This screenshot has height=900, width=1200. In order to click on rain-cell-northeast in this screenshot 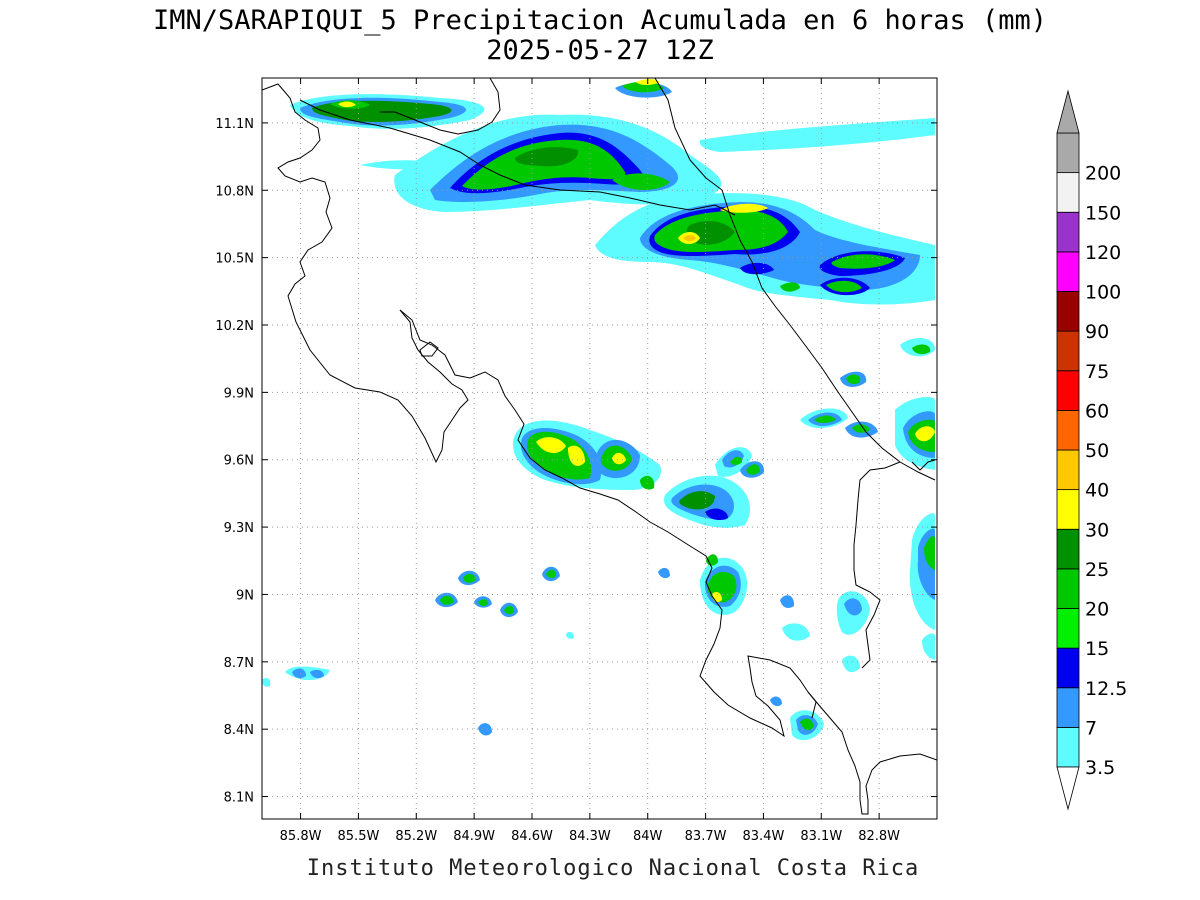, I will do `click(765, 249)`.